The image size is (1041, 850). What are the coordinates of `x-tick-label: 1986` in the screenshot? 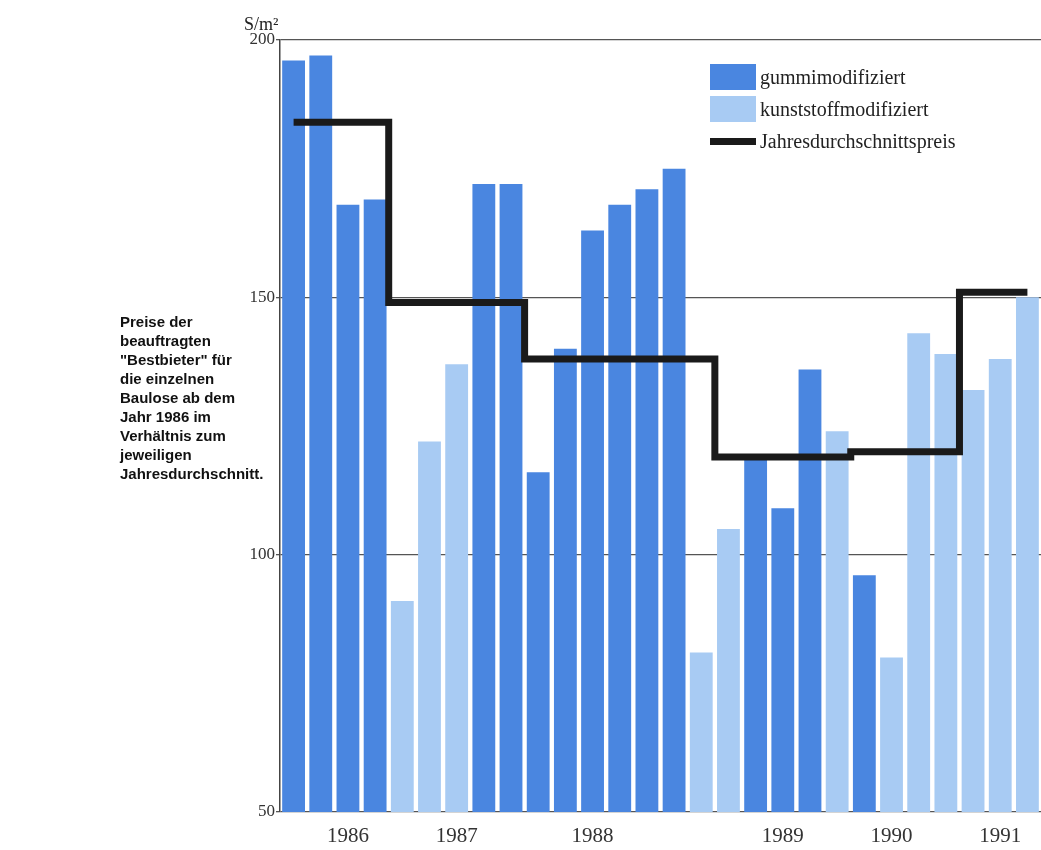 It's located at (347, 835).